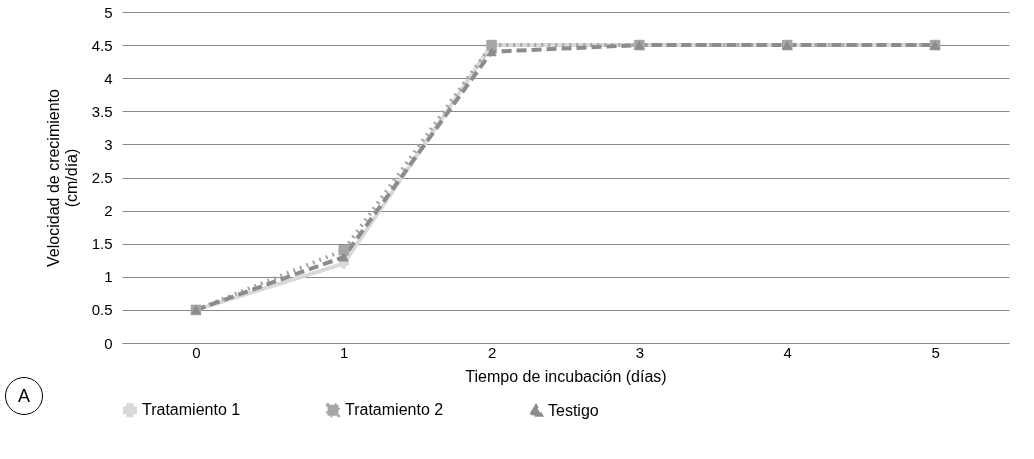 Image resolution: width=1034 pixels, height=459 pixels. What do you see at coordinates (108, 211) in the screenshot?
I see `y-tick-label: 2` at bounding box center [108, 211].